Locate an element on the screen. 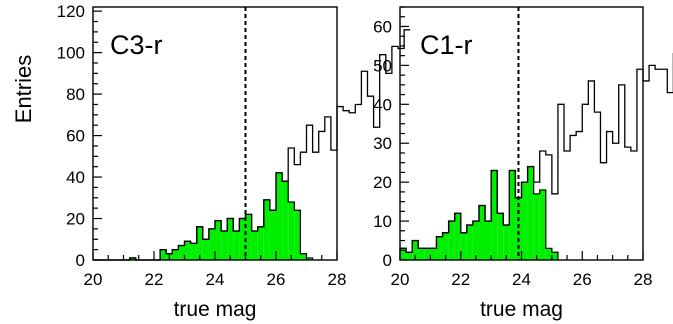 This screenshot has width=673, height=324. y-tick-label: 100 is located at coordinates (71, 53).